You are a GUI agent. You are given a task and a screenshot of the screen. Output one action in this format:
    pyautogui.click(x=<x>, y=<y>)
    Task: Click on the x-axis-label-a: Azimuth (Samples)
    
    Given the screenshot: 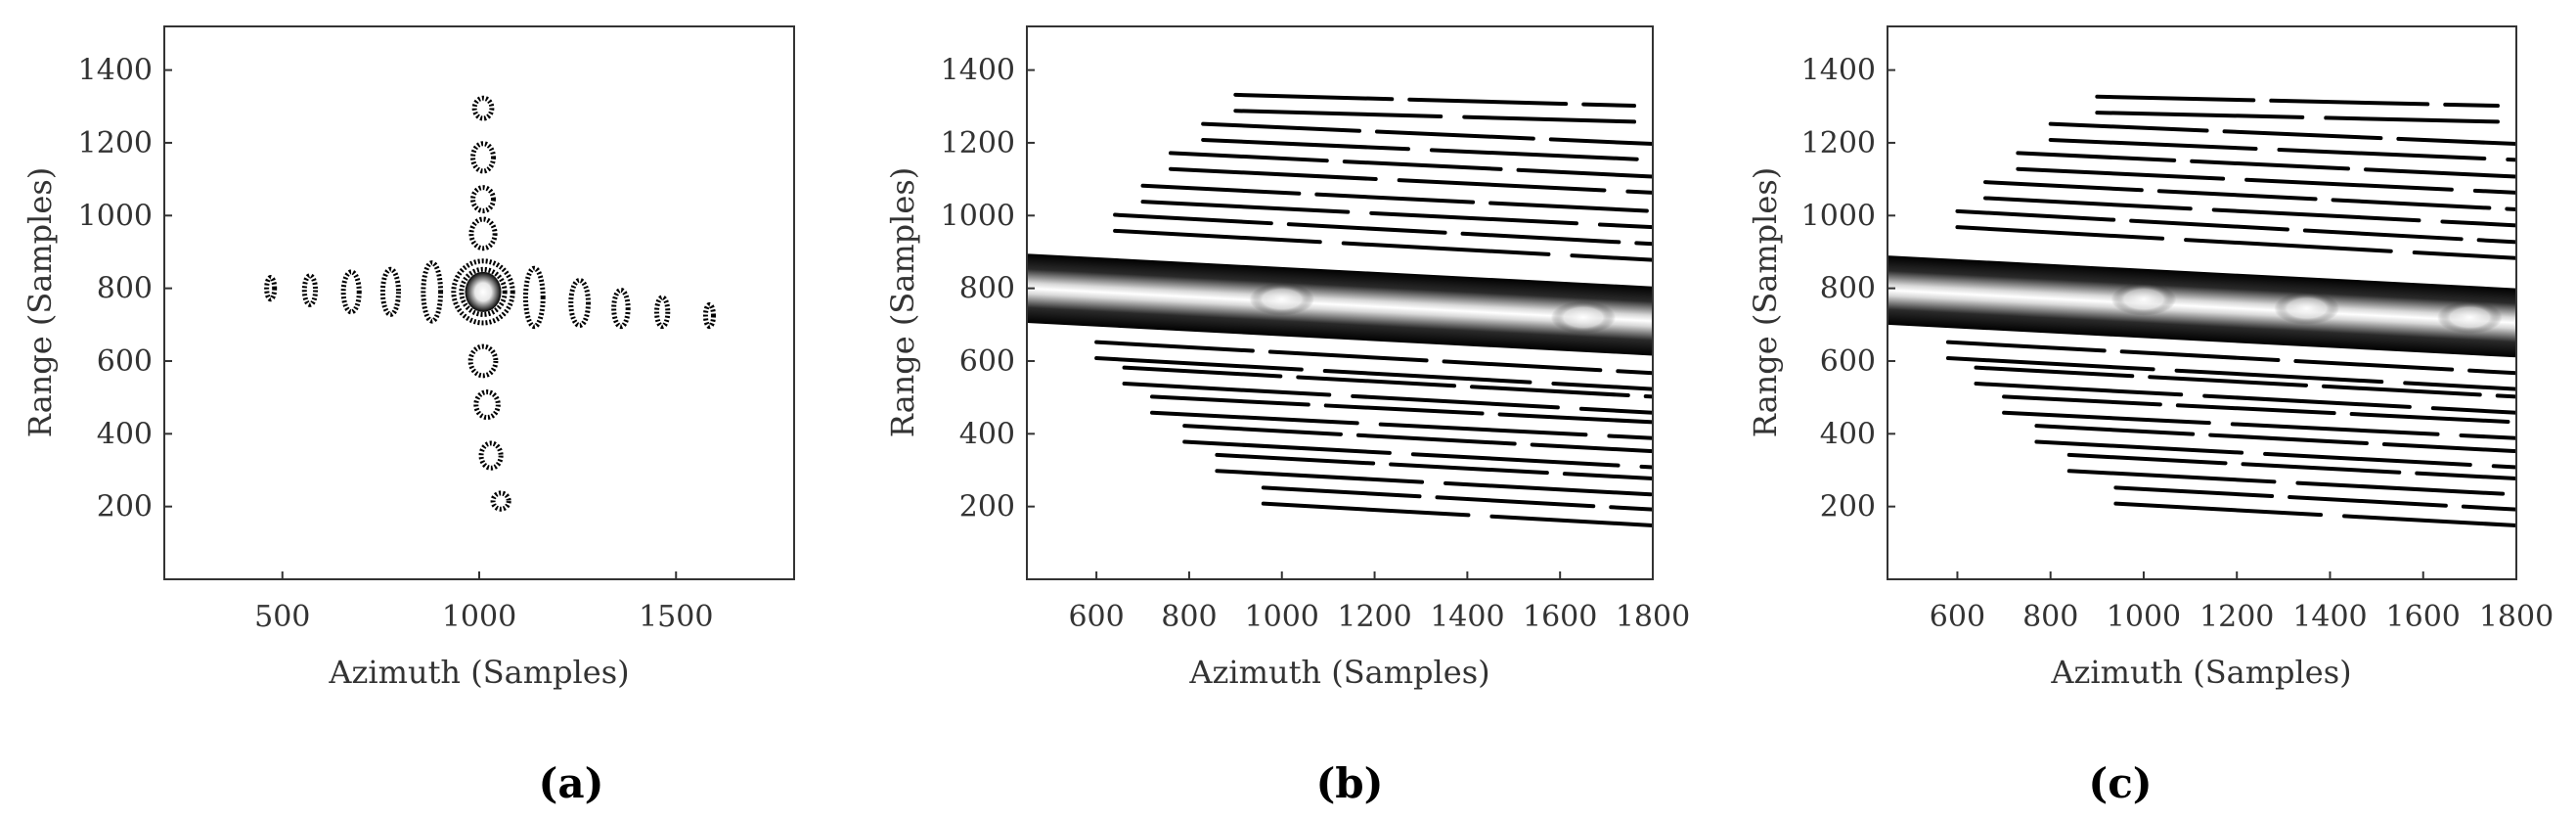 What is the action you would take?
    pyautogui.click(x=478, y=672)
    